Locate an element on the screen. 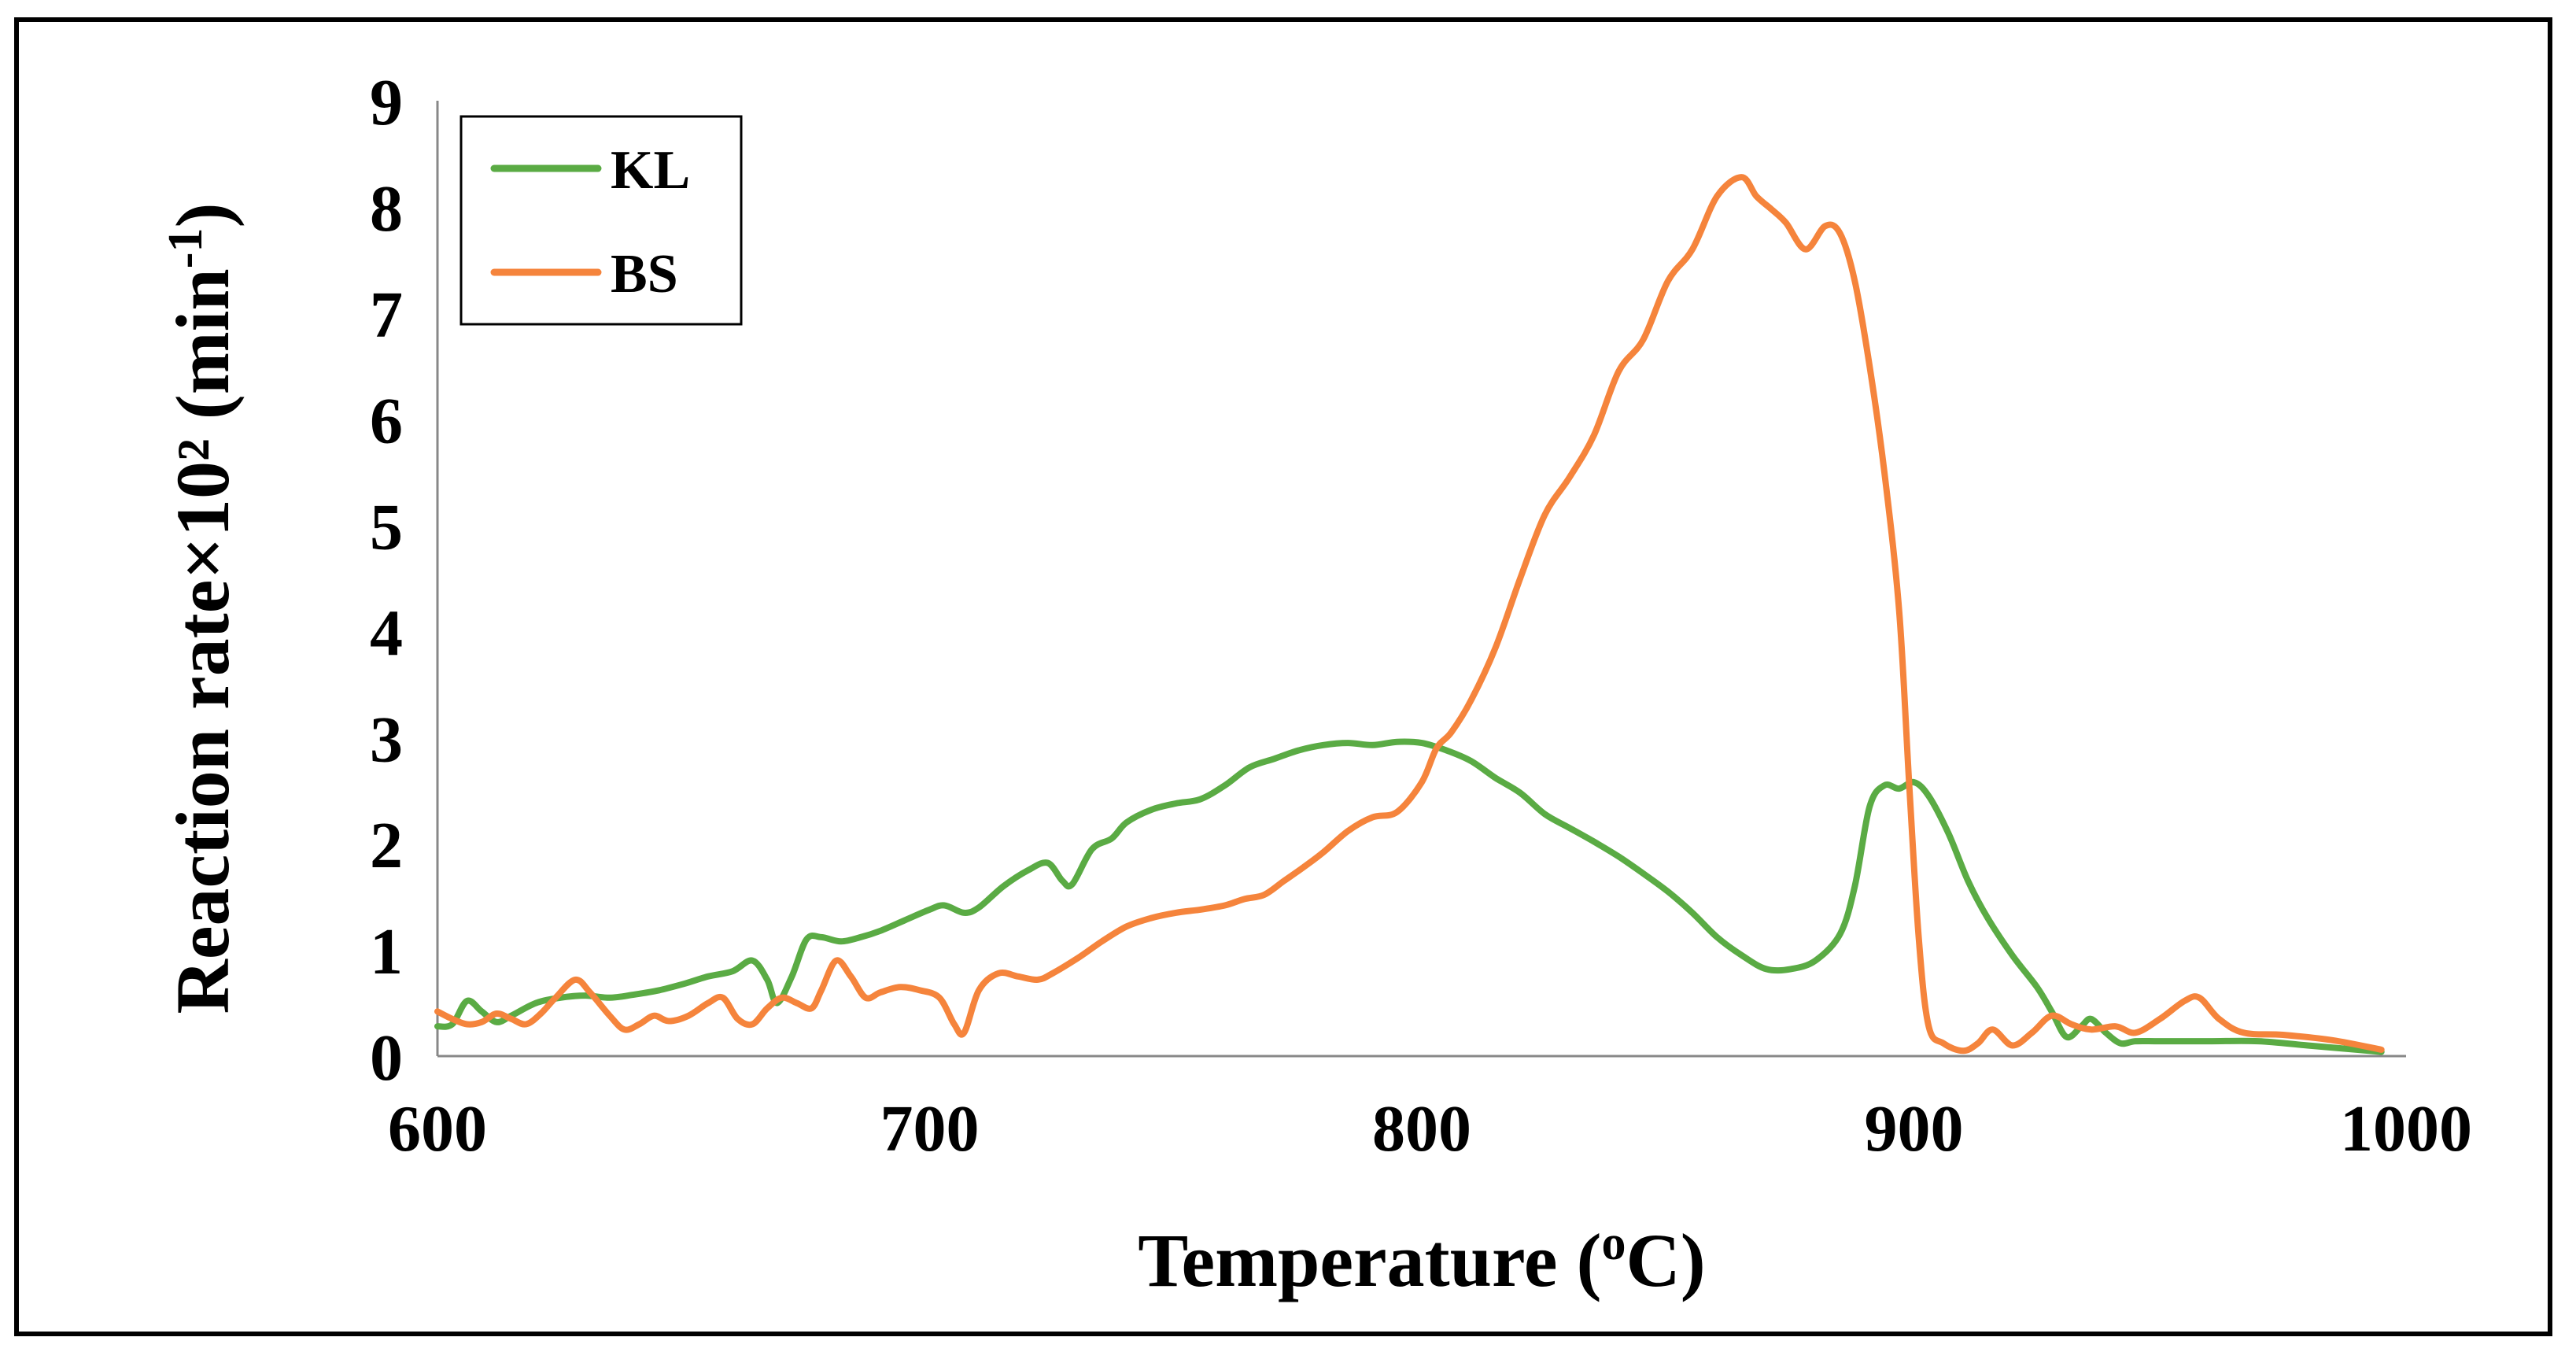  y-tick-label: 3 is located at coordinates (386, 739).